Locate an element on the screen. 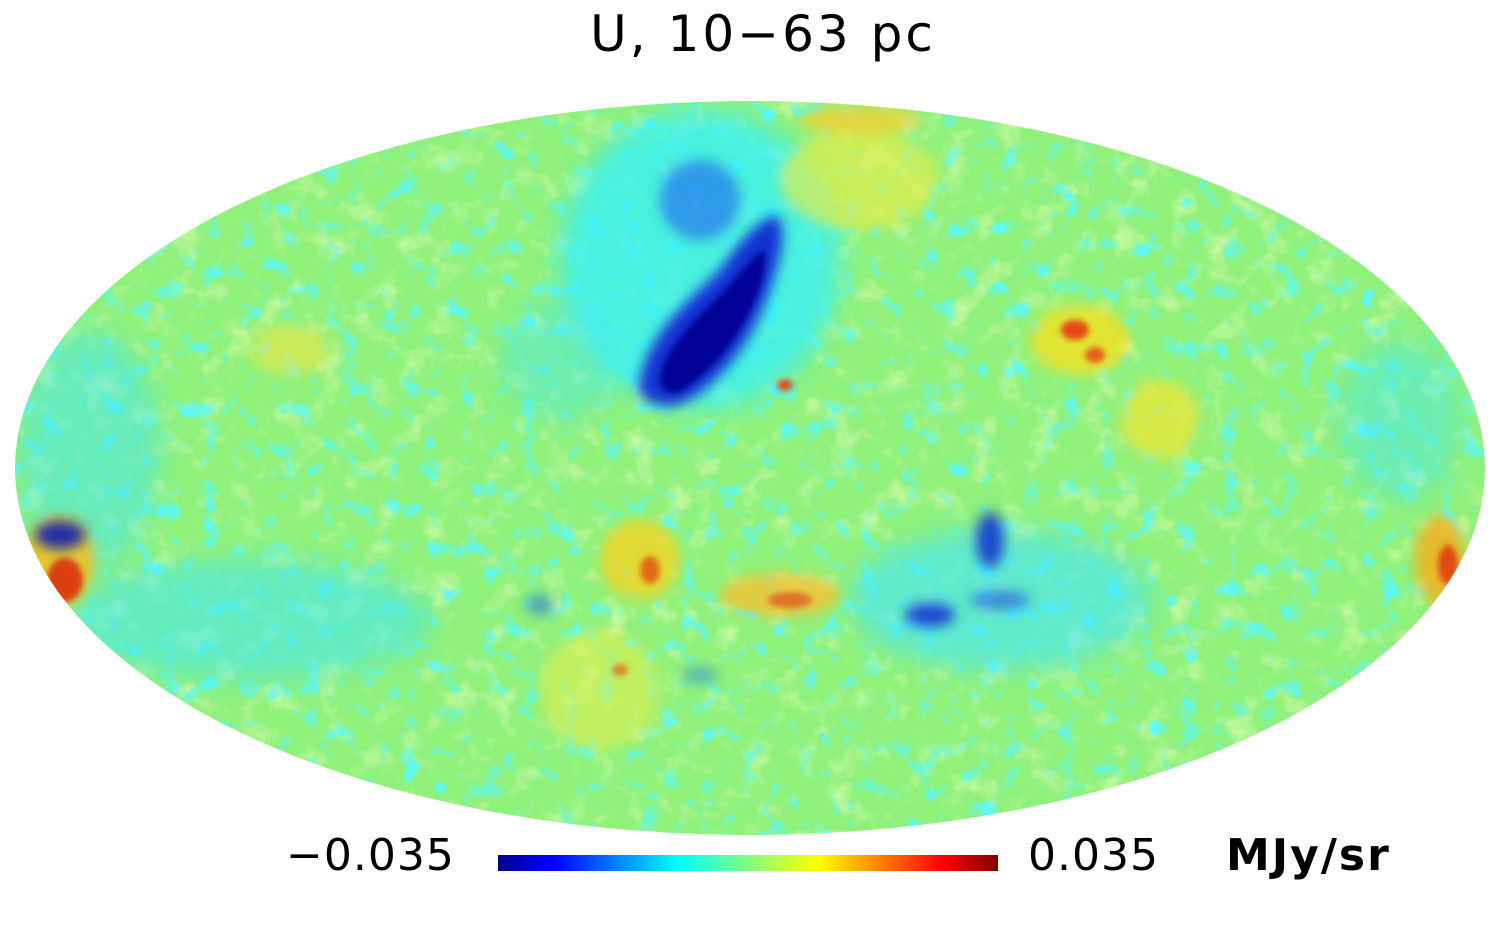 This screenshot has height=937, width=1500. colorbar-gradient is located at coordinates (748, 863).